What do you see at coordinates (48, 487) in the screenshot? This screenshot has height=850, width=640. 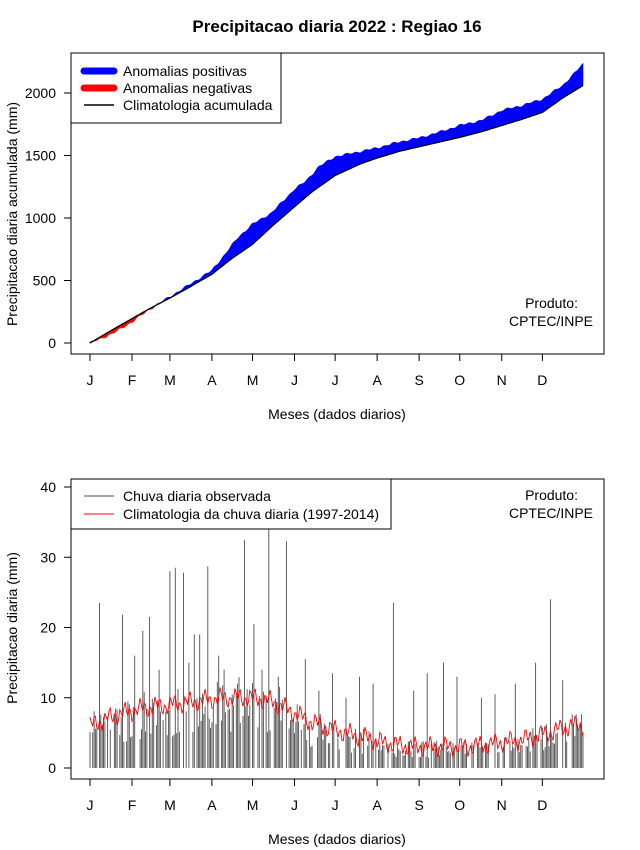 I see `bottom-y-tick-label: 40` at bounding box center [48, 487].